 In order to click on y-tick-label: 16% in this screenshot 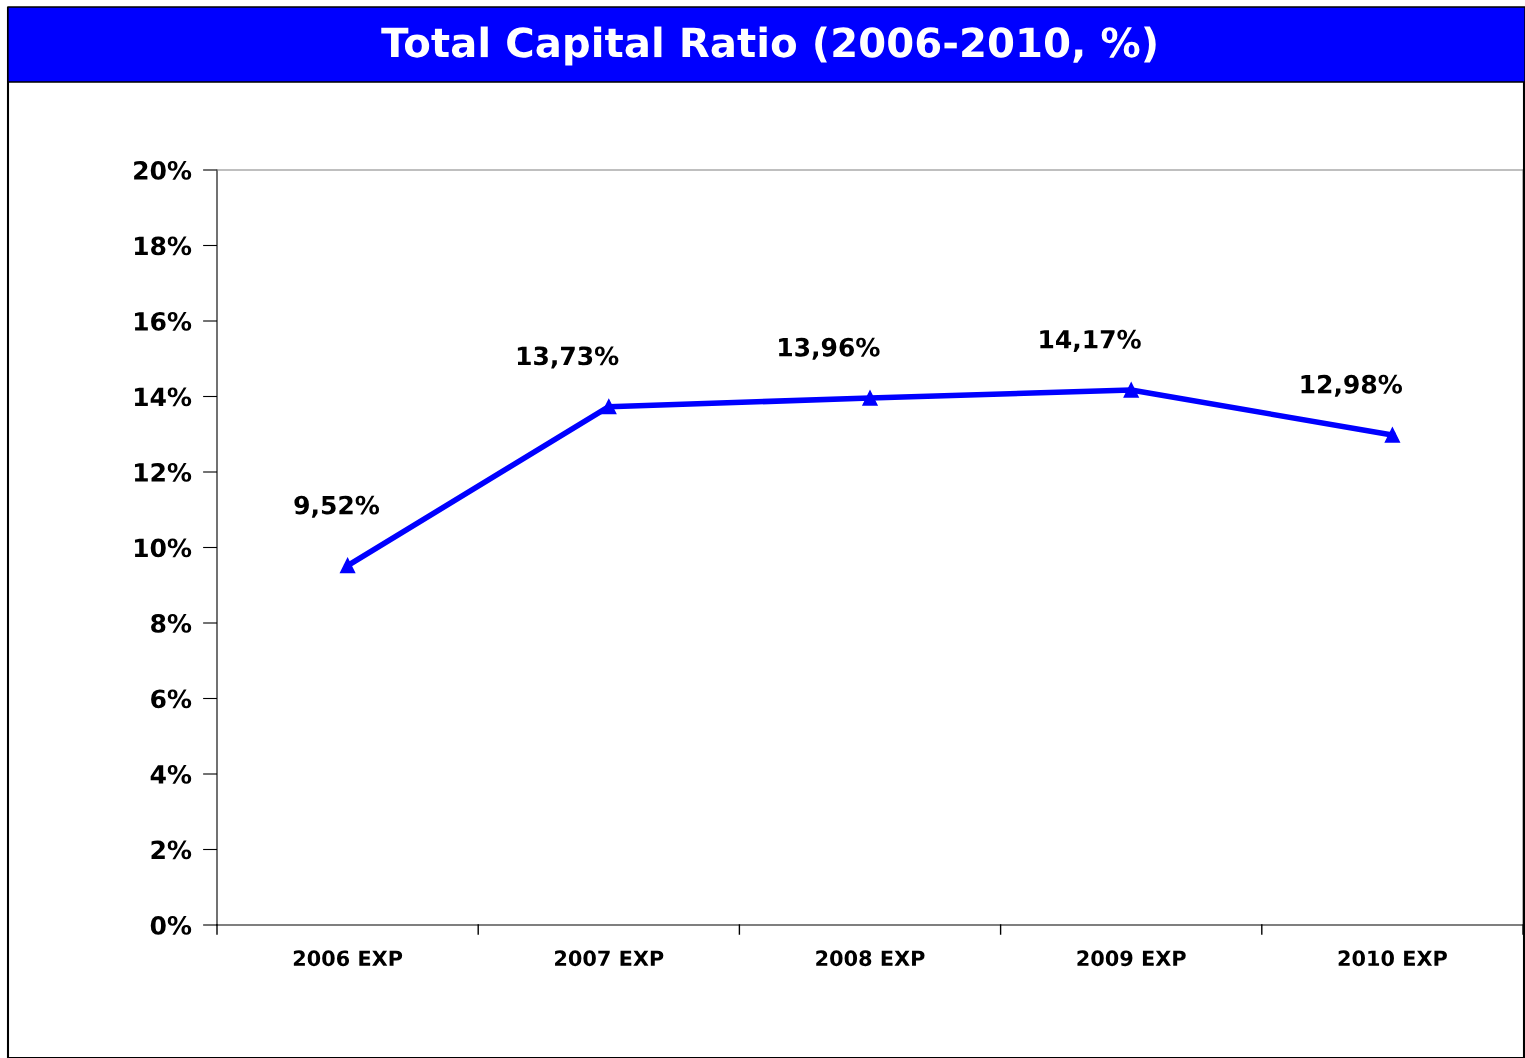, I will do `click(163, 321)`.